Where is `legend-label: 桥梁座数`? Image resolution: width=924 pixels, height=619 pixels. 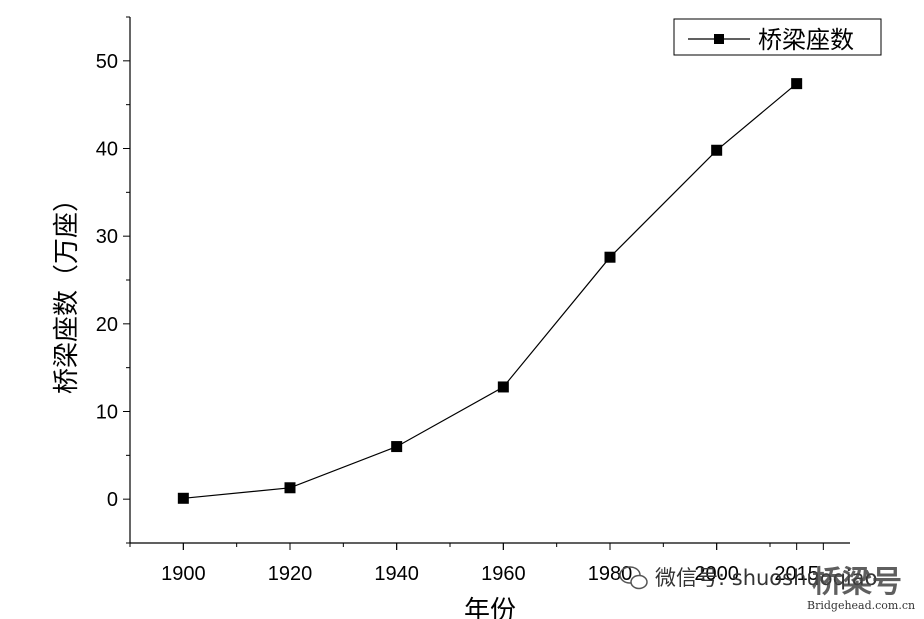 legend-label: 桥梁座数 is located at coordinates (806, 40).